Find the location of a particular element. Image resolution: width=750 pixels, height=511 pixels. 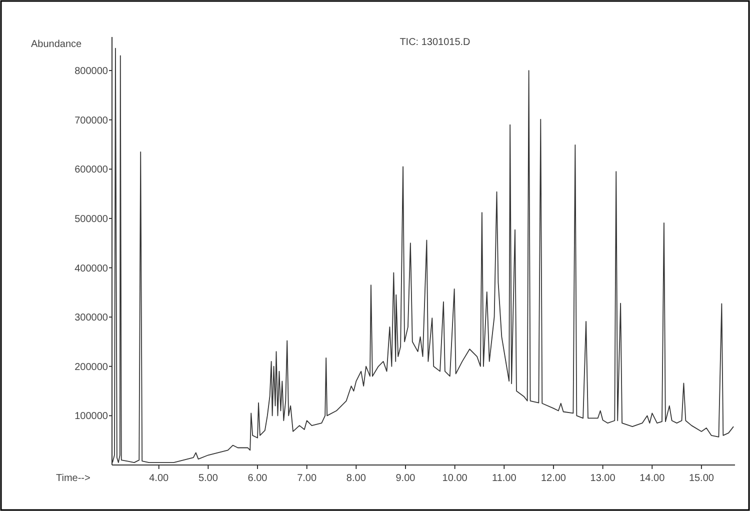

y-tick-label: 400000 is located at coordinates (91, 268).